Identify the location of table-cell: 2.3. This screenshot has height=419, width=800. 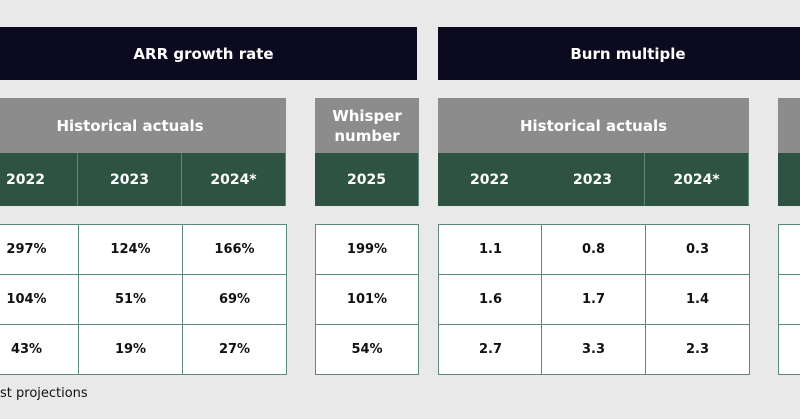
(697, 349).